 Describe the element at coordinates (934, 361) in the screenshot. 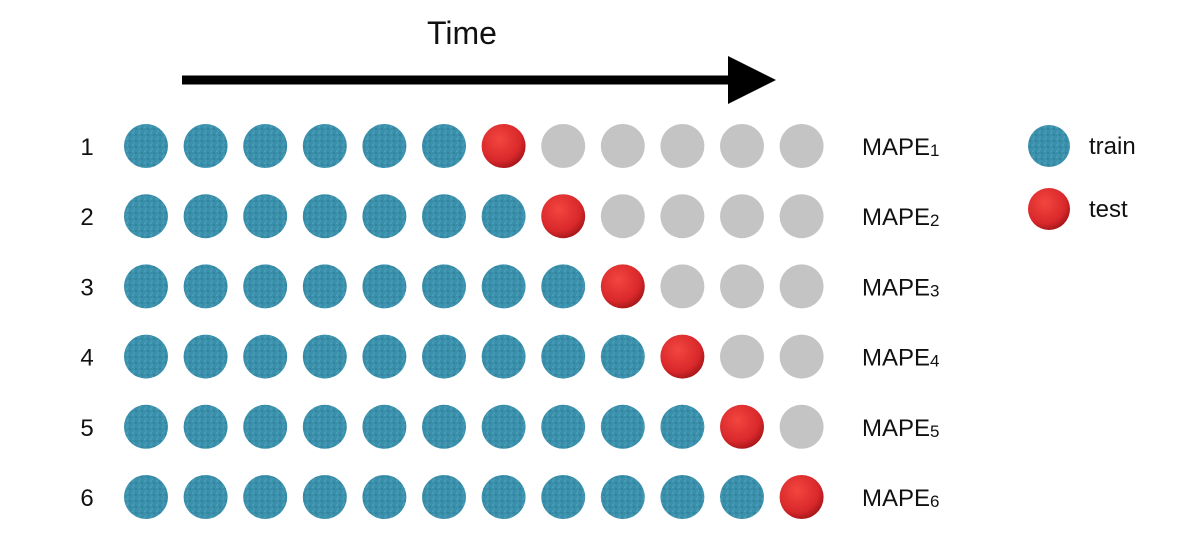

I see `metric-subscript: 4` at that location.